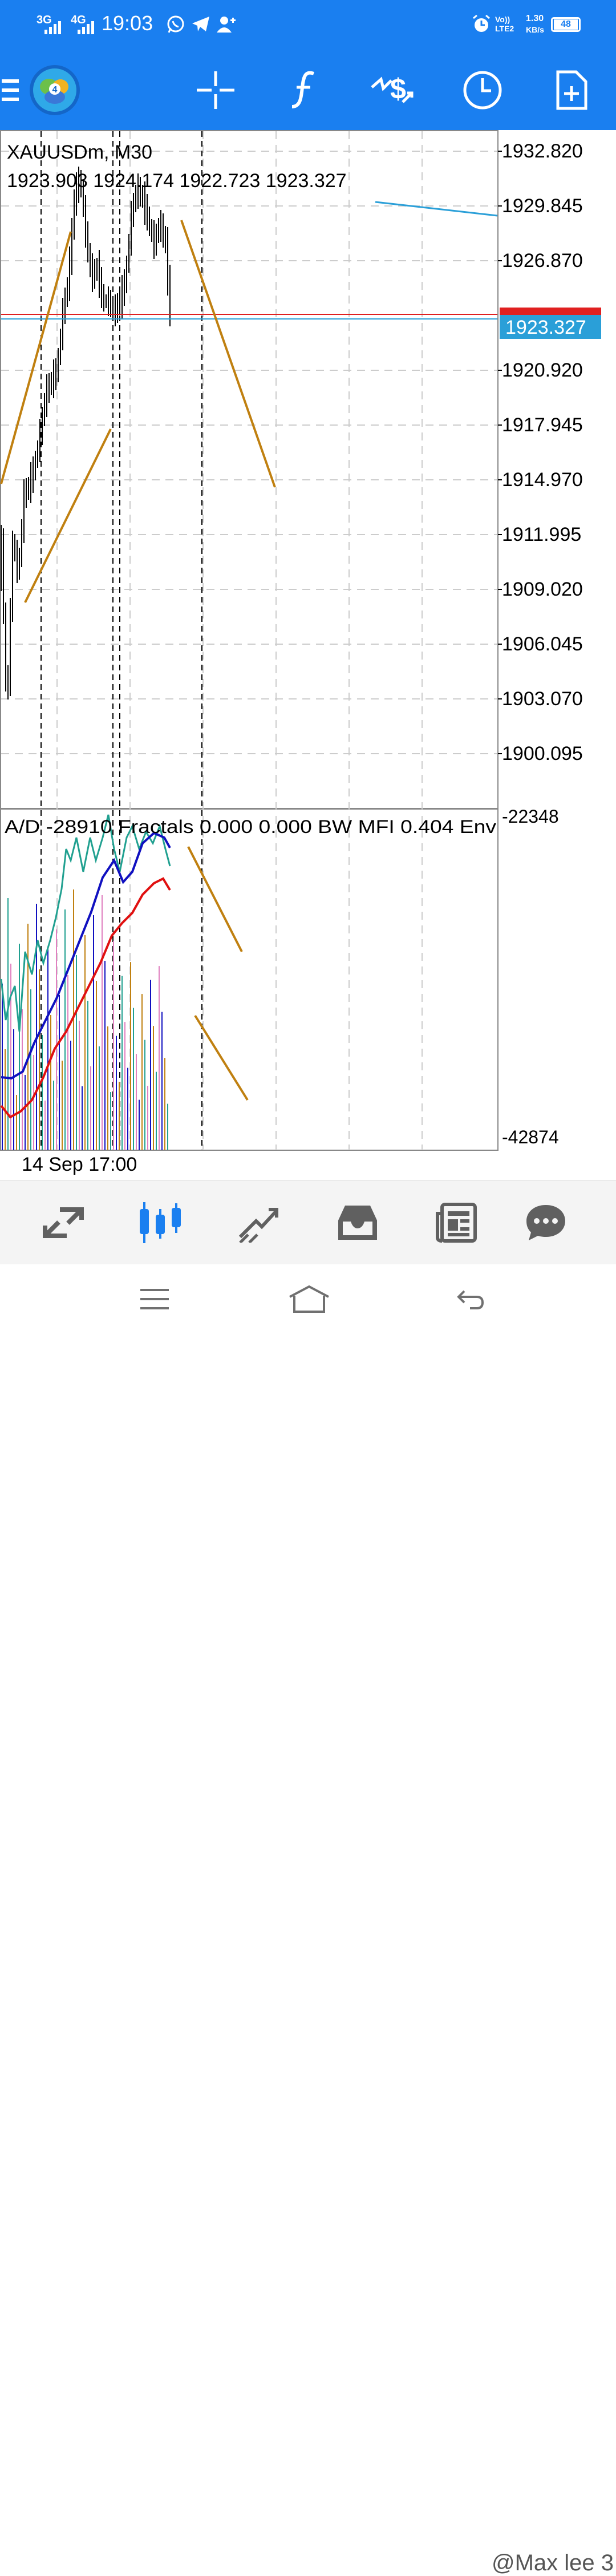 The image size is (616, 2576). What do you see at coordinates (545, 327) in the screenshot?
I see `bid-price-label: 1923.327` at bounding box center [545, 327].